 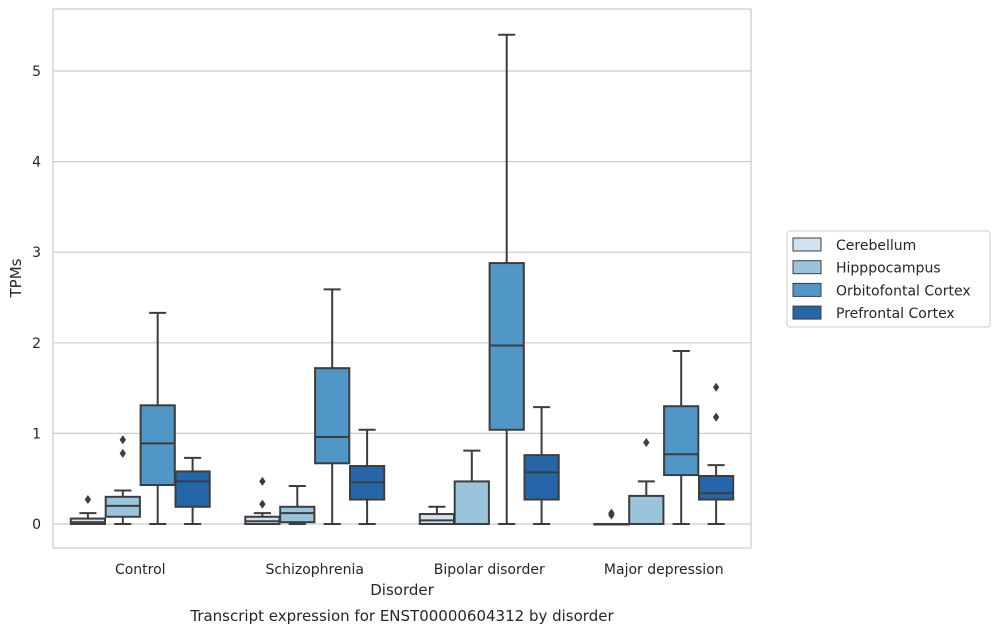 I want to click on y-tick-label: 5, so click(x=36, y=72).